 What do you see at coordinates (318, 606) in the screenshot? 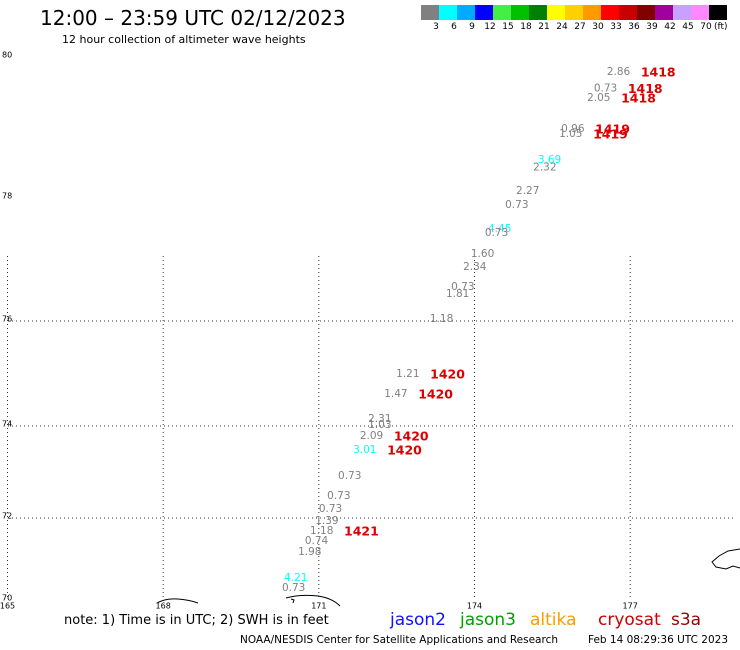
I see `longitude-label: 171` at bounding box center [318, 606].